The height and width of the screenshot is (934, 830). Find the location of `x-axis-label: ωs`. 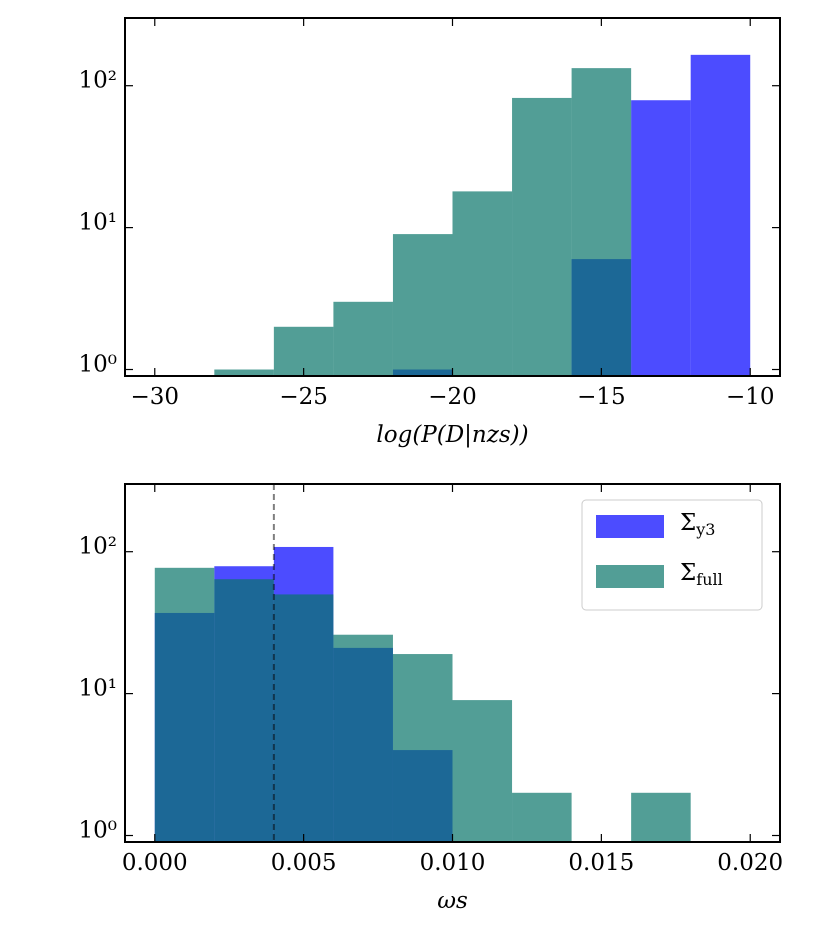

x-axis-label: ωs is located at coordinates (452, 901).